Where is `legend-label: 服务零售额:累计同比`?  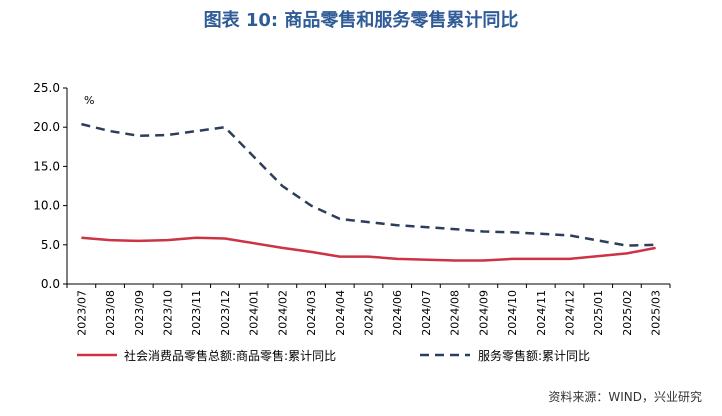
legend-label: 服务零售额:累计同比 is located at coordinates (534, 355).